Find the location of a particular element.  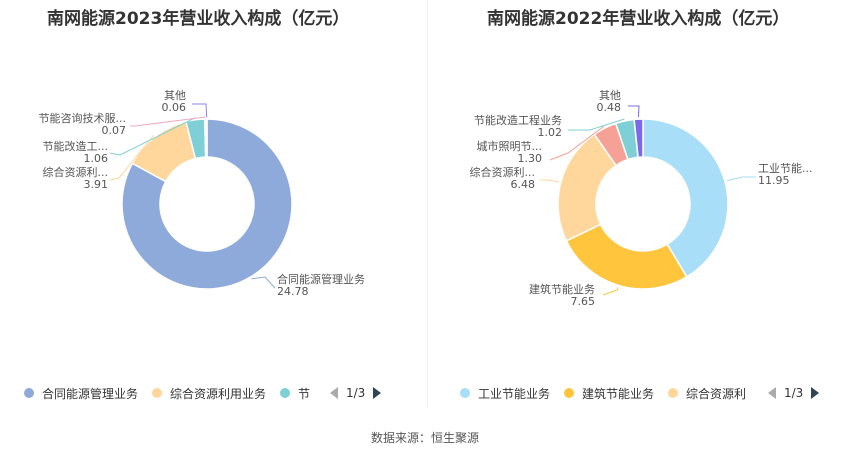

slice-label: 合同能源管理业务 is located at coordinates (321, 279).